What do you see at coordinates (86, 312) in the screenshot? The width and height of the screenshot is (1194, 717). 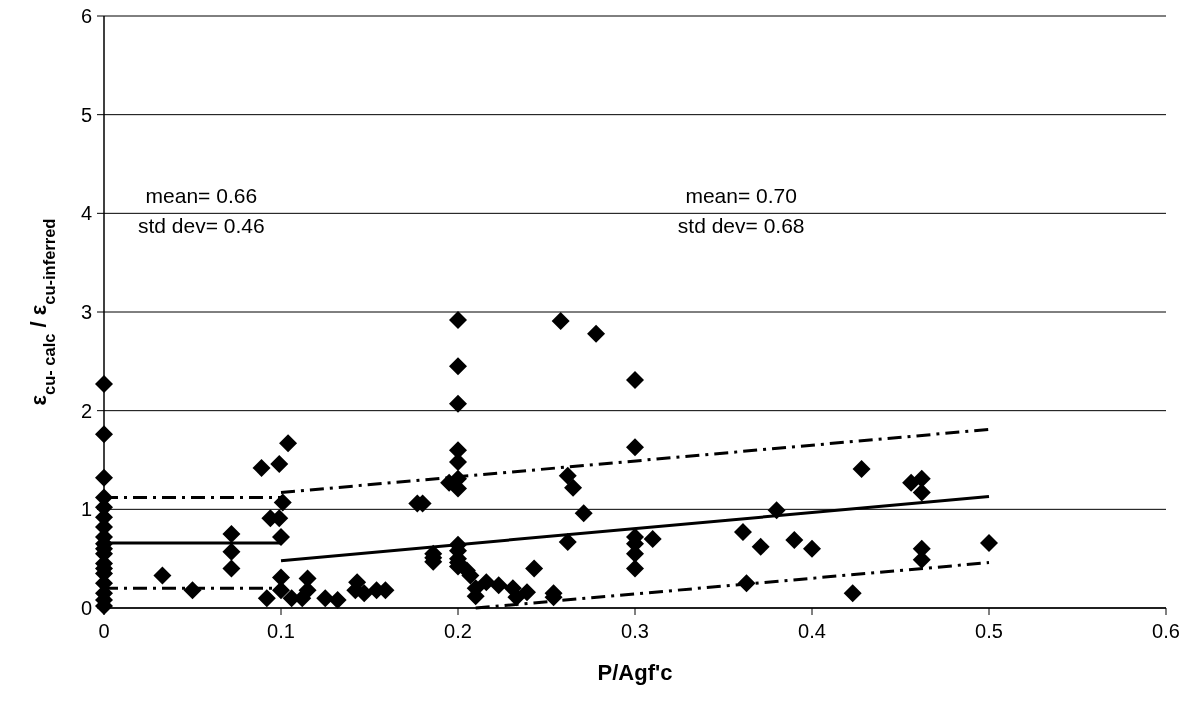 I see `y-tick-label: 3` at bounding box center [86, 312].